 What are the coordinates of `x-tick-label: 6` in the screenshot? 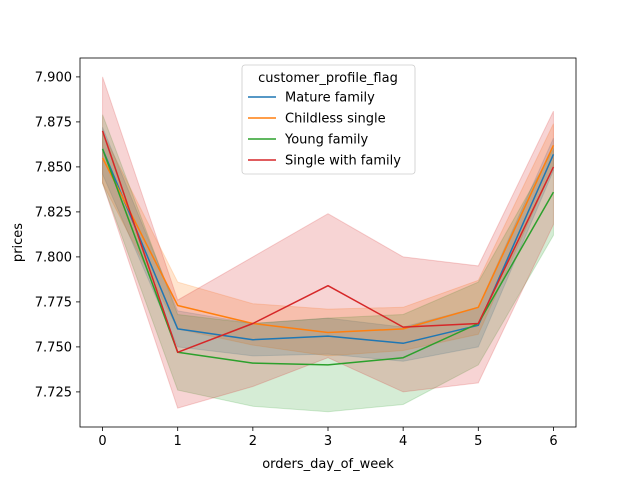 It's located at (553, 441).